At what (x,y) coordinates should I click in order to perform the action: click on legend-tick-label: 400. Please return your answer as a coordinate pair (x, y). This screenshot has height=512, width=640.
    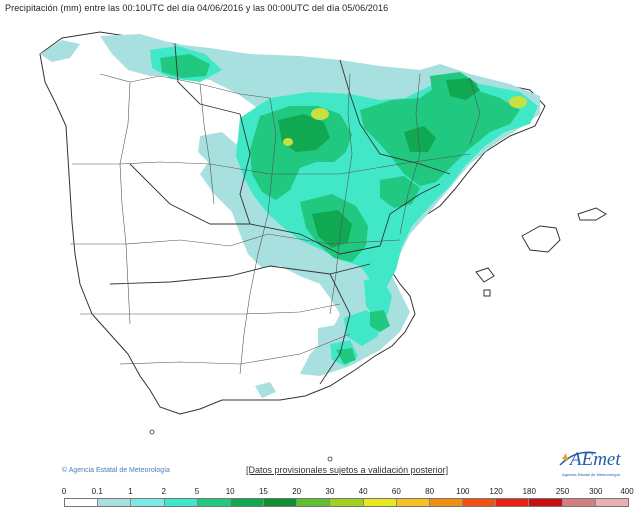
    Looking at the image, I should click on (627, 491).